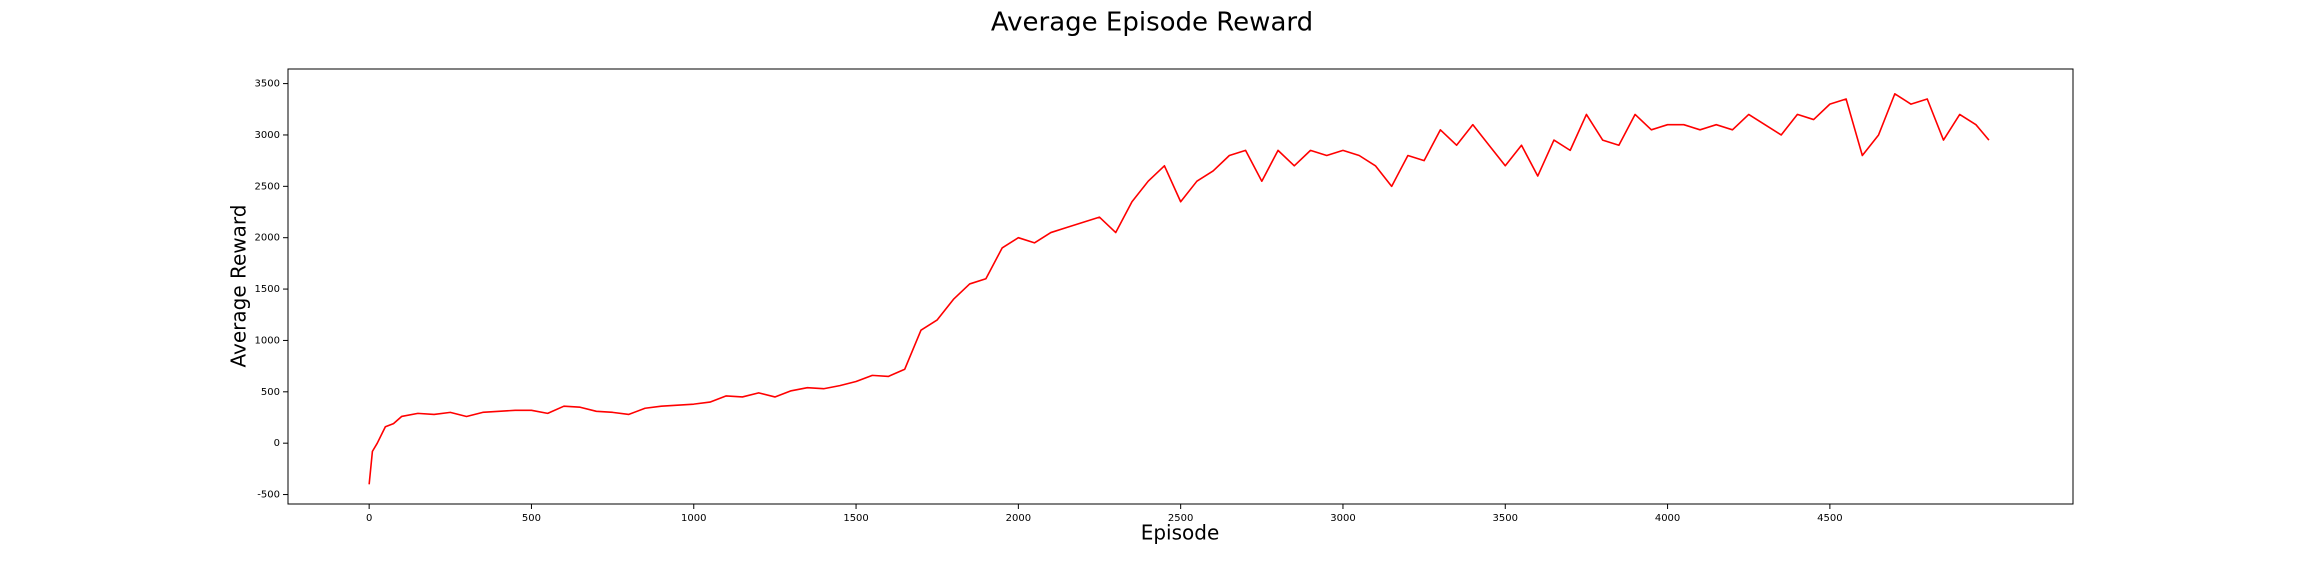 This screenshot has width=2304, height=576. What do you see at coordinates (268, 495) in the screenshot?
I see `y-tick-label: -500` at bounding box center [268, 495].